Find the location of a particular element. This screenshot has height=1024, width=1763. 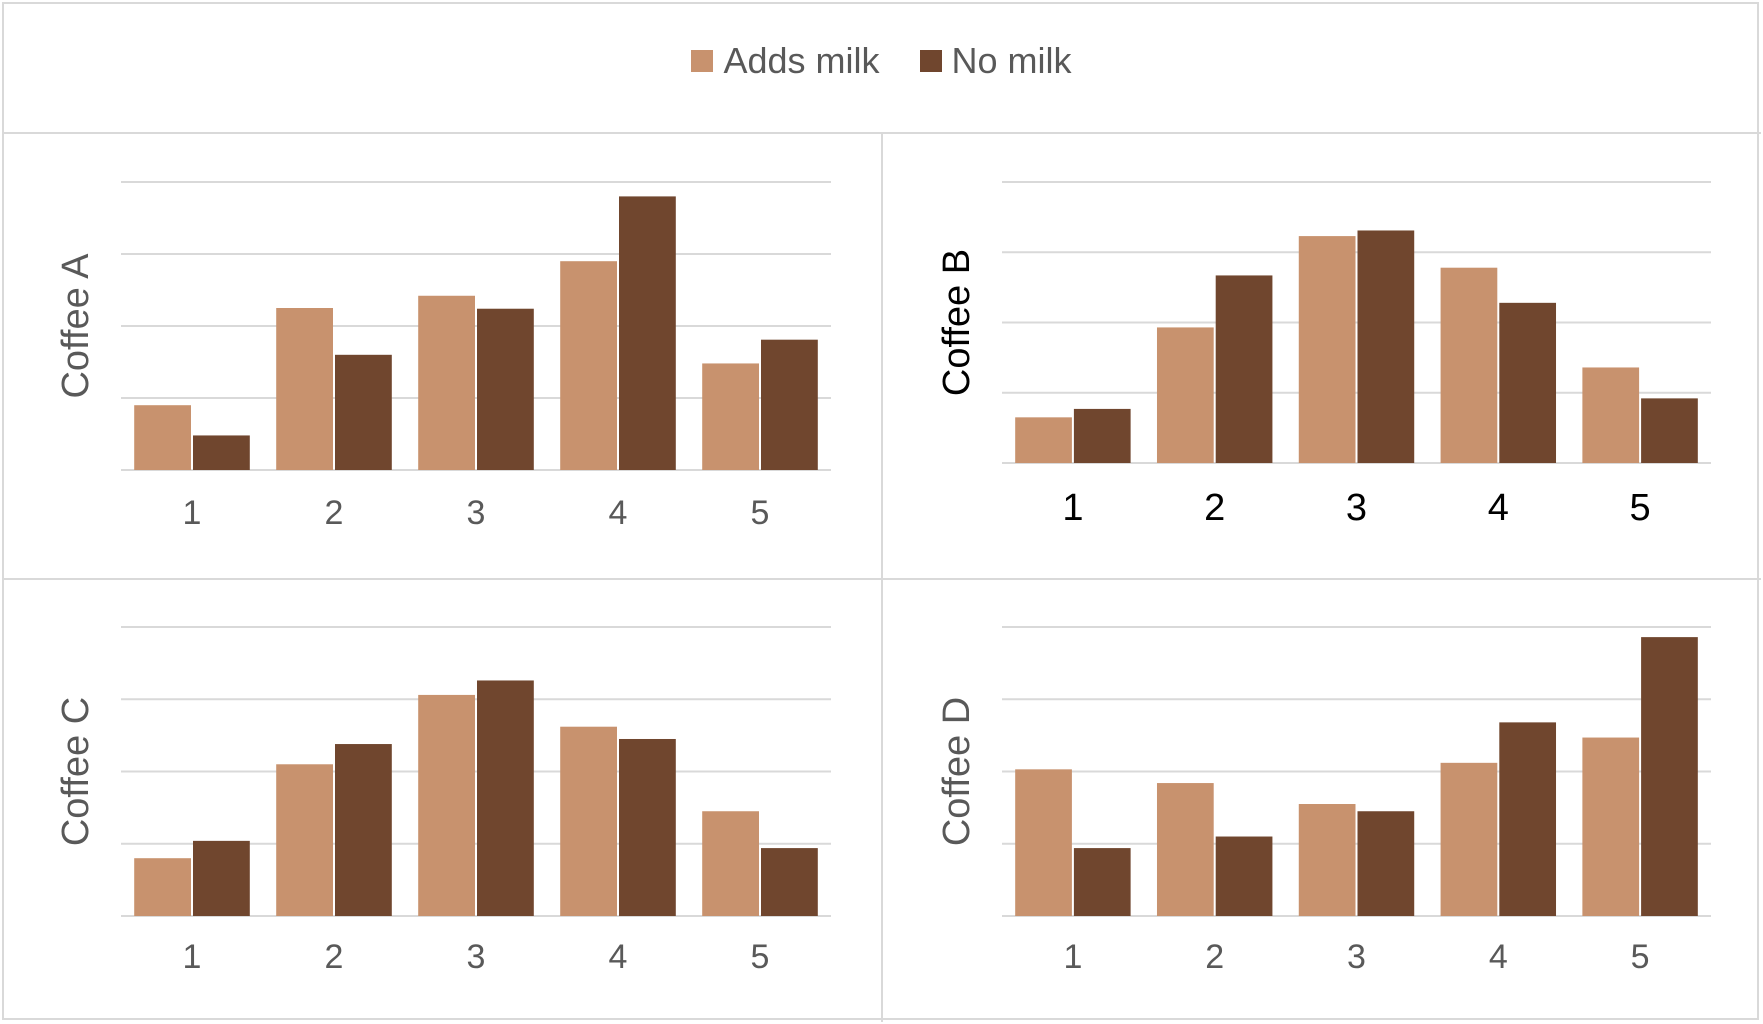

legend-label-adds-milk: Adds milk is located at coordinates (801, 60).